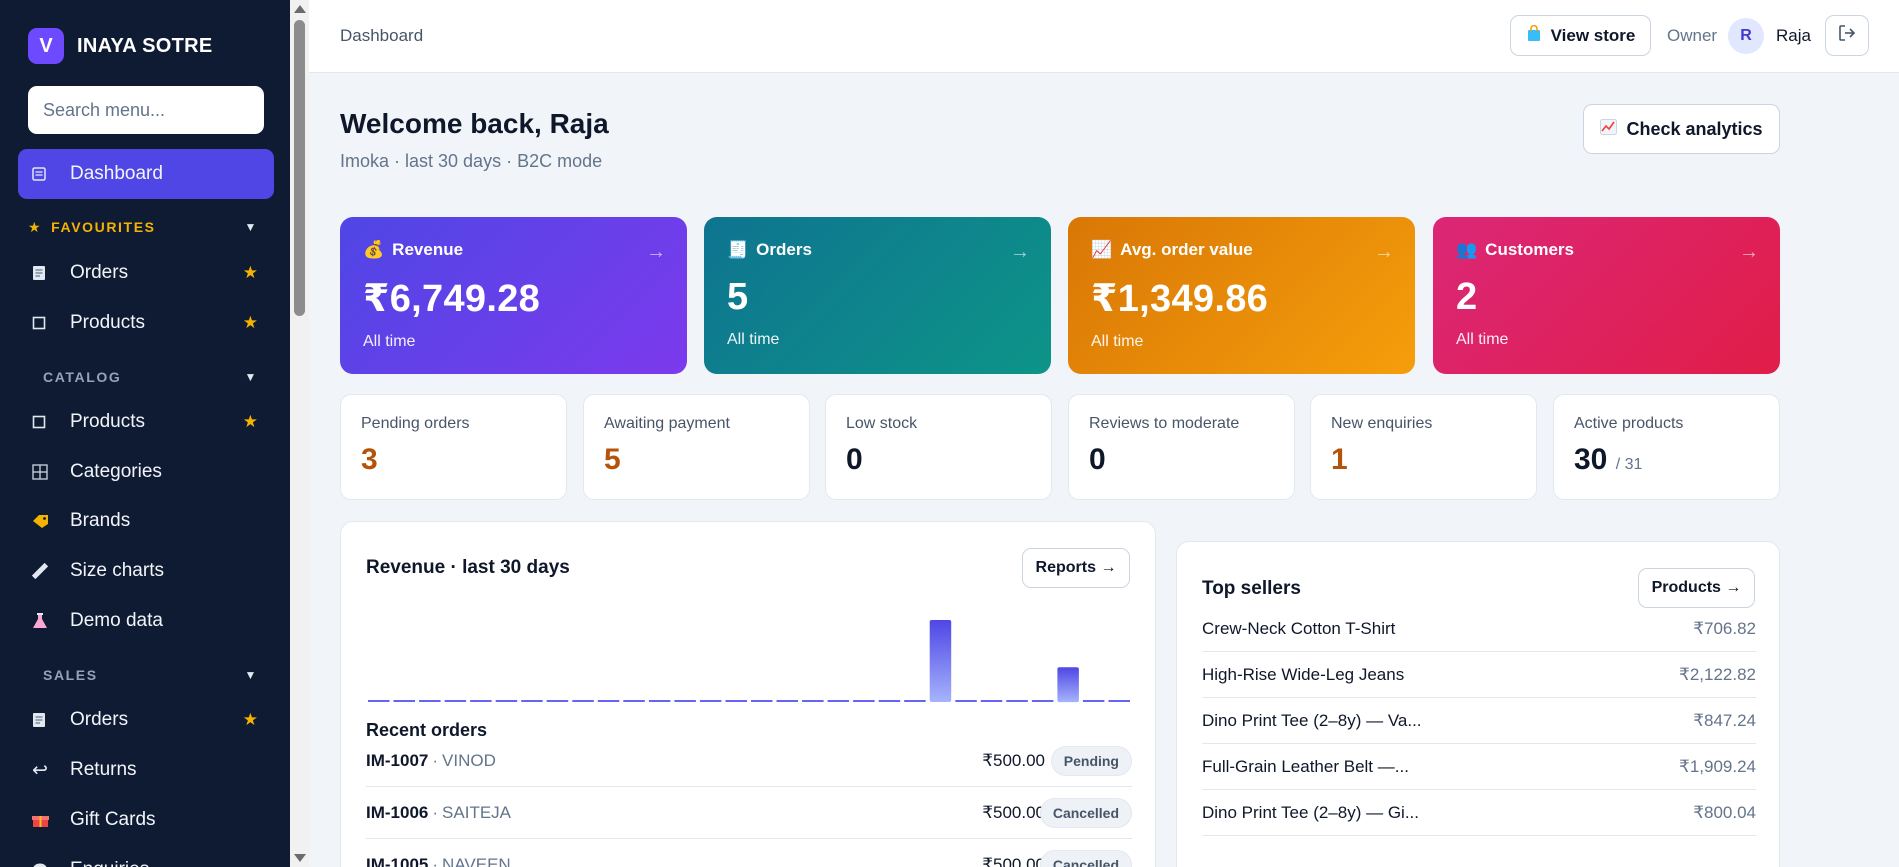 The width and height of the screenshot is (1899, 867). What do you see at coordinates (397, 760) in the screenshot?
I see `order-id: IM-1007` at bounding box center [397, 760].